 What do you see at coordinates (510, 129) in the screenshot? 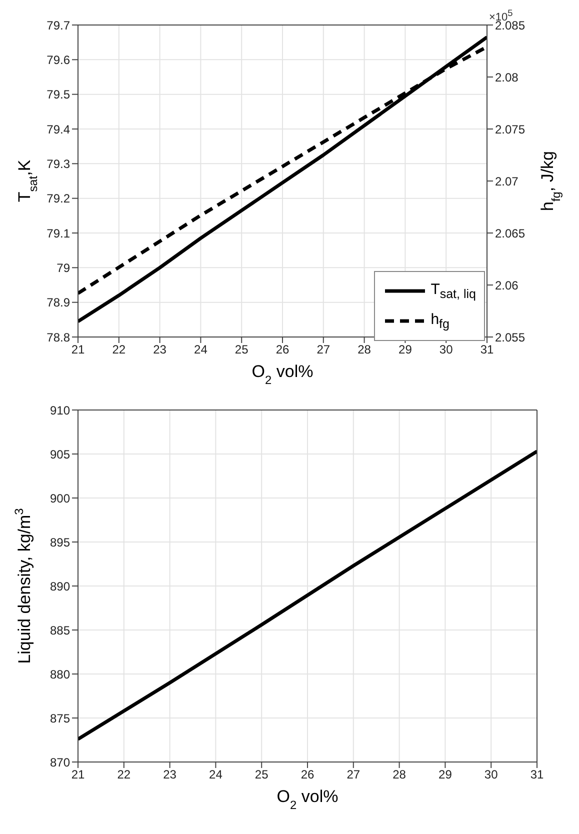
I see `y2-tick-label: 2.075` at bounding box center [510, 129].